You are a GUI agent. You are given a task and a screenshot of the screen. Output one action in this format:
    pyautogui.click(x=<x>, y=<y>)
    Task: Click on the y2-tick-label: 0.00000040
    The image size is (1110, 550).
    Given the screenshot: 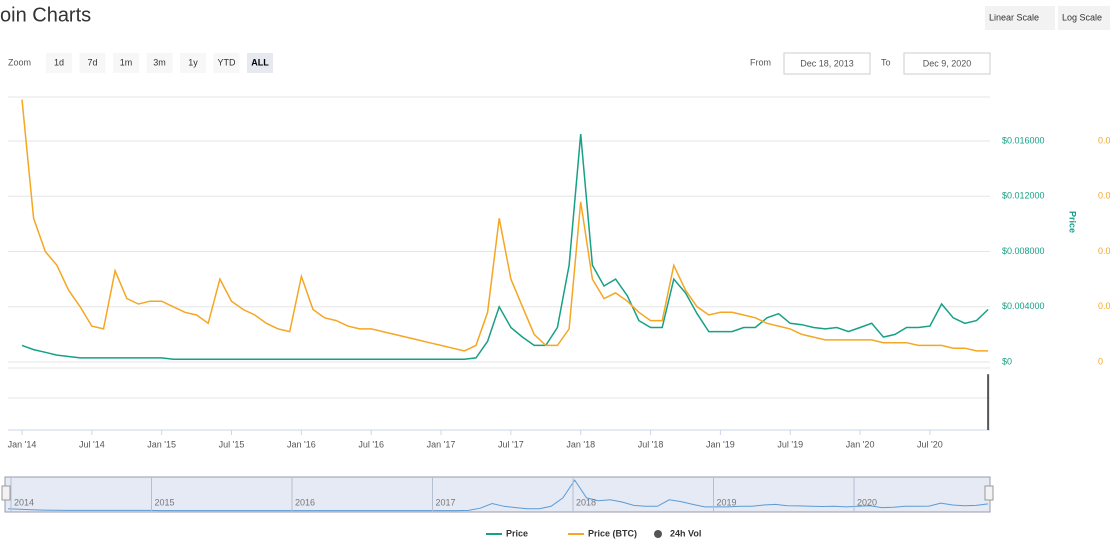 What is the action you would take?
    pyautogui.click(x=1104, y=251)
    